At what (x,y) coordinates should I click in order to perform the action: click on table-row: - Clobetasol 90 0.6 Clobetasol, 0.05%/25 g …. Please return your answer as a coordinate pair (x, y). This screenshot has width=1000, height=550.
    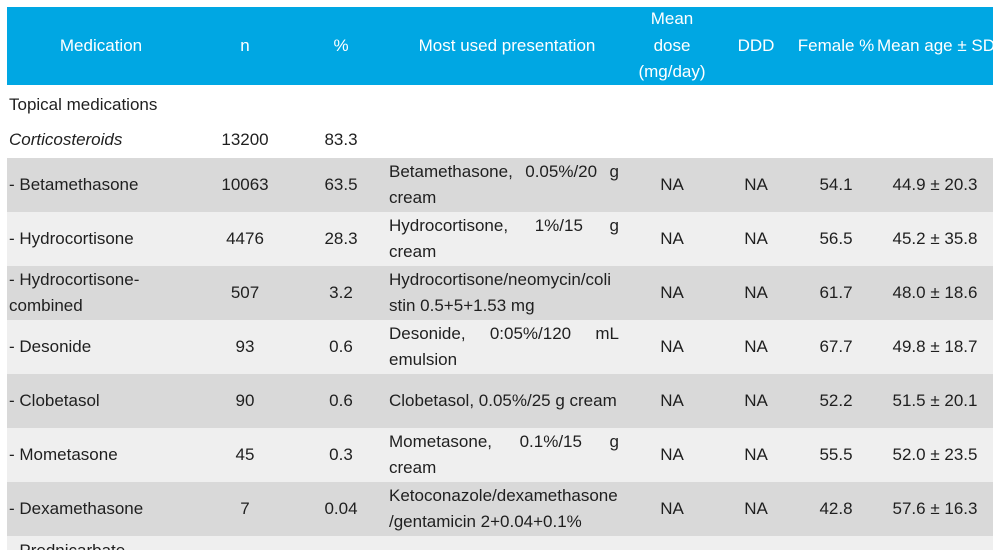
    Looking at the image, I should click on (500, 401).